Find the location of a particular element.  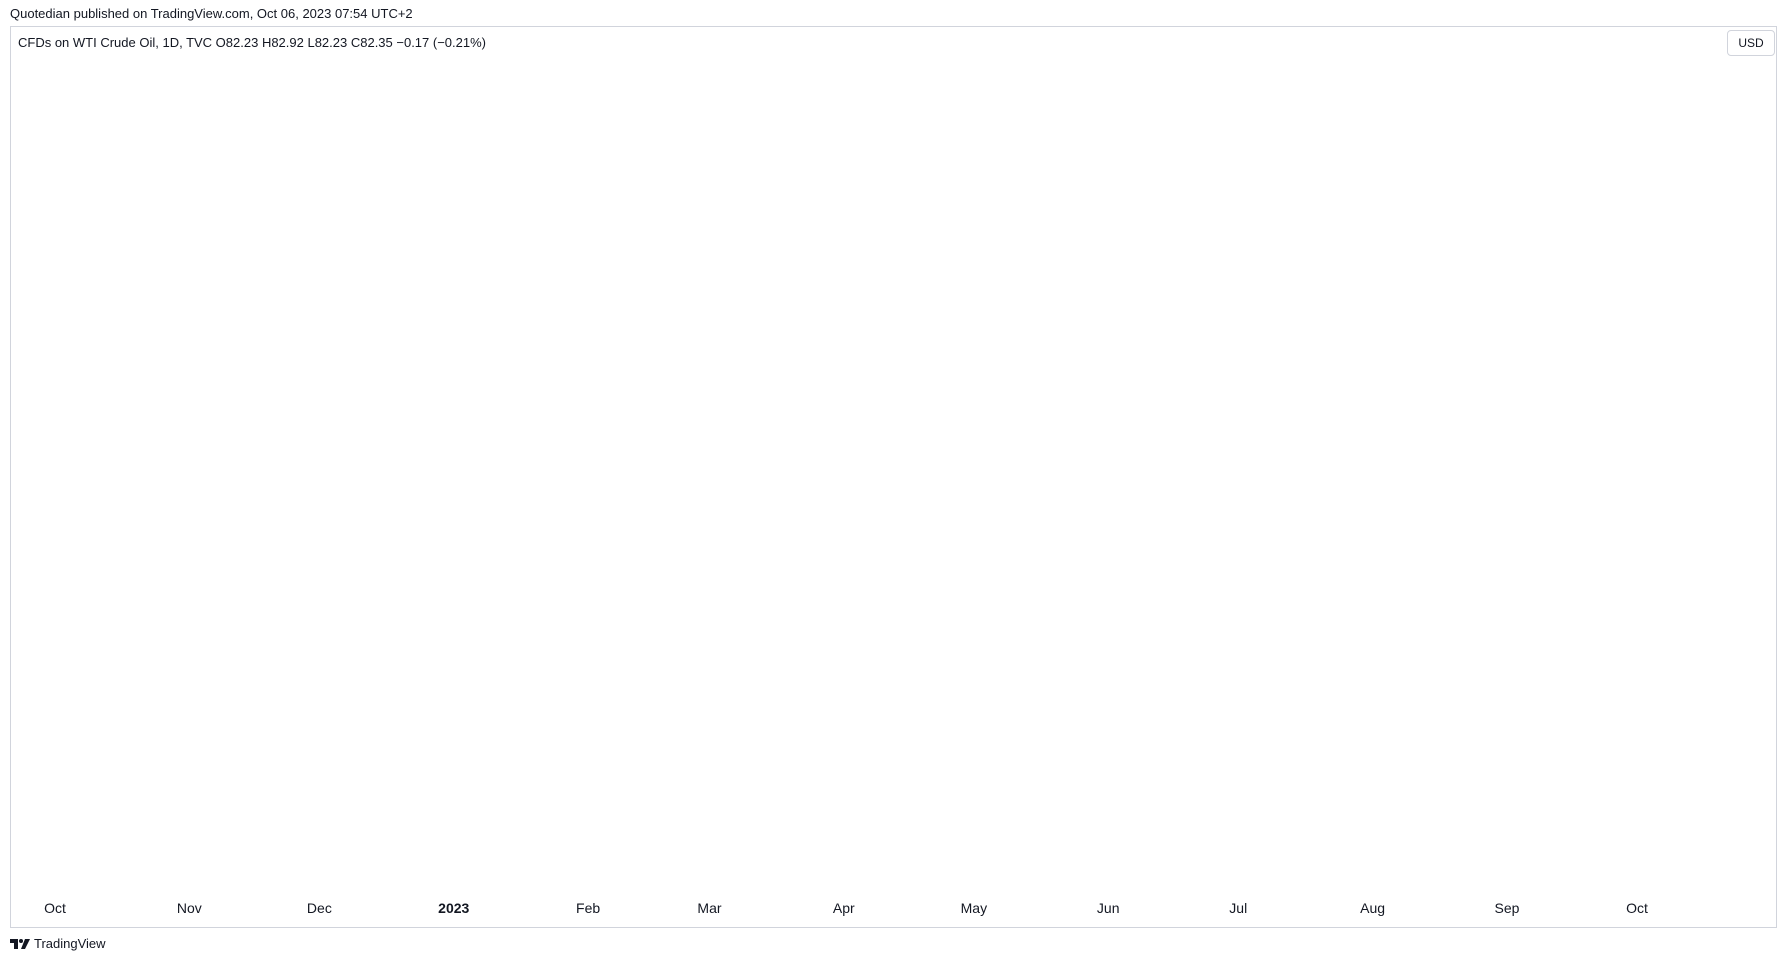

time-axis: Oct Nov Dec 2023 Feb Mar Apr May Jun Jul Aug Sep Oct is located at coordinates (846, 908).